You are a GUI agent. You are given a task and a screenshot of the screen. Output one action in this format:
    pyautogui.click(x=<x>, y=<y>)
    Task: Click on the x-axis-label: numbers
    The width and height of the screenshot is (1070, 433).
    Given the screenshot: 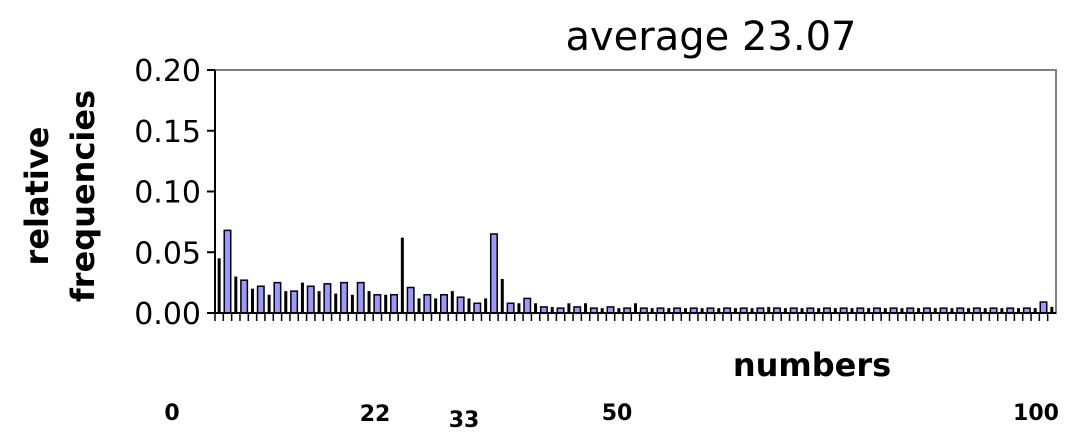 What is the action you would take?
    pyautogui.click(x=812, y=365)
    